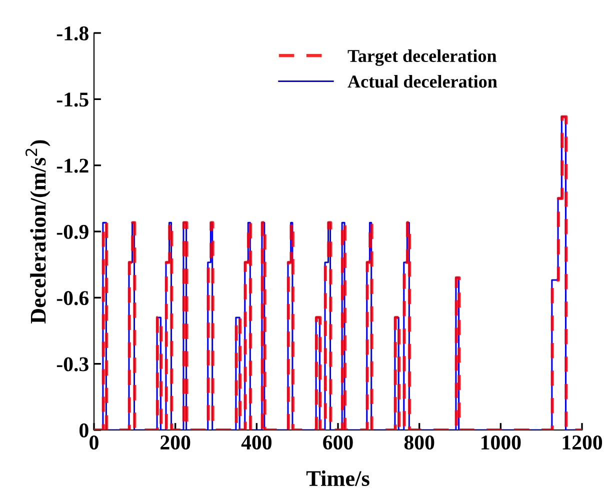 The height and width of the screenshot is (499, 608). Describe the element at coordinates (72, 232) in the screenshot. I see `y-tick-label: -0.9` at that location.